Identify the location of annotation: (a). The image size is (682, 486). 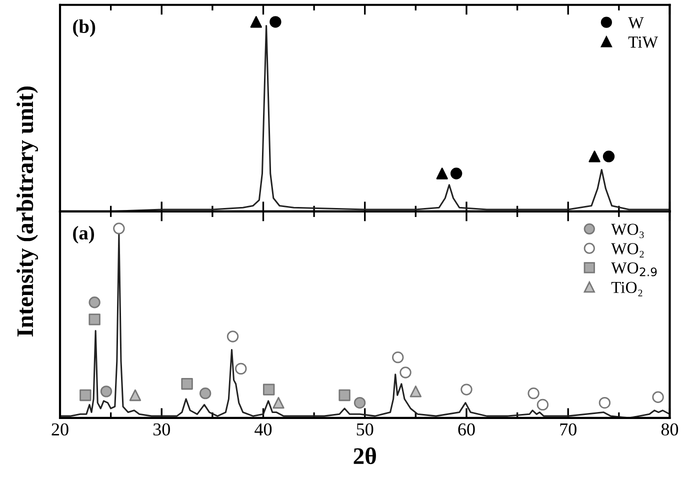
(83, 235).